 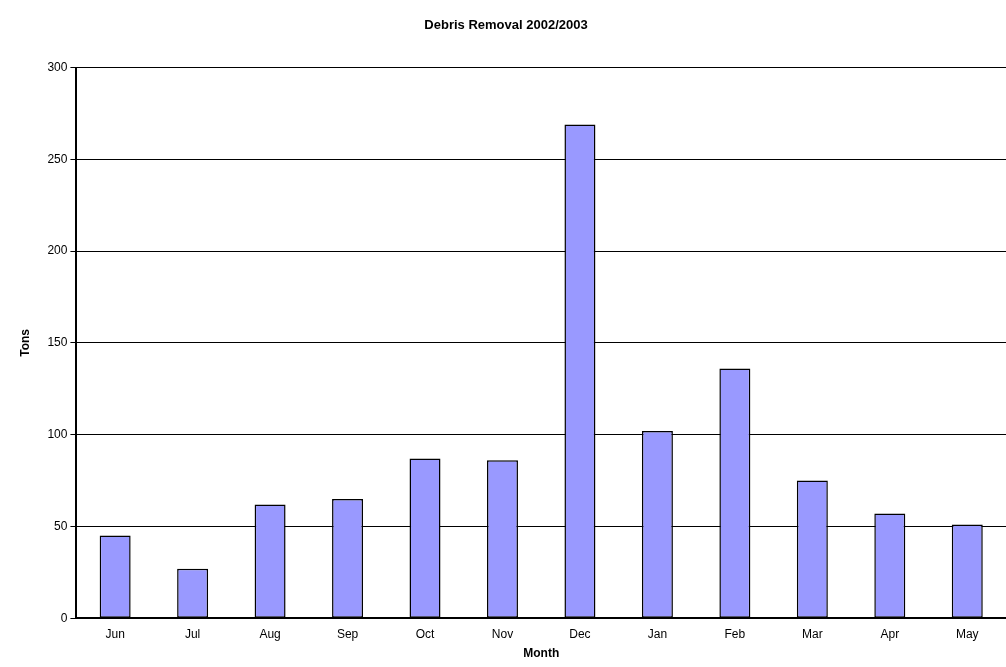 I want to click on x-tick-label: Aug, so click(x=270, y=633).